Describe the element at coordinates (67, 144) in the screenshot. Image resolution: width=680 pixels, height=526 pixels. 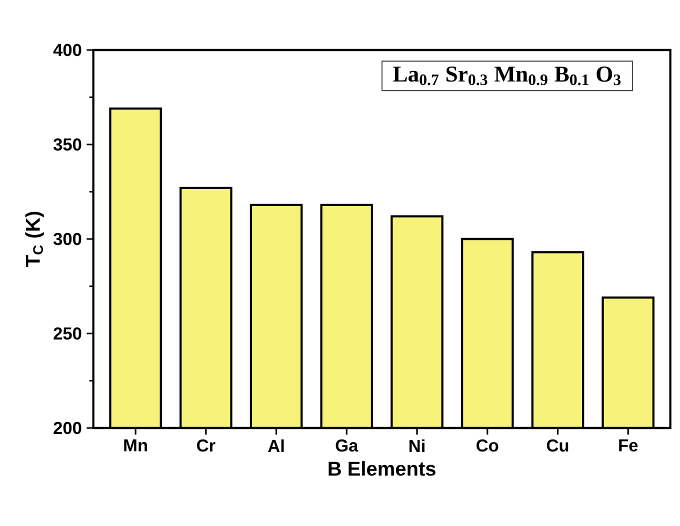
I see `y-tick-label: 350` at that location.